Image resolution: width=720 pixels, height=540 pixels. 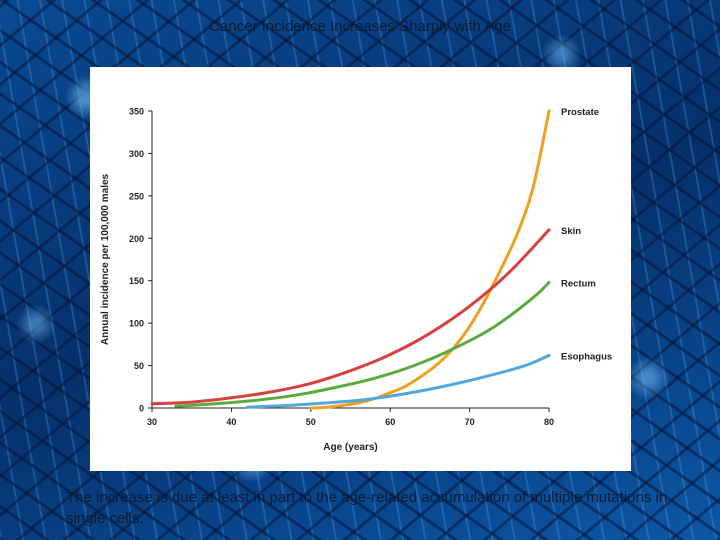 What do you see at coordinates (390, 422) in the screenshot?
I see `x-tick-label: 60` at bounding box center [390, 422].